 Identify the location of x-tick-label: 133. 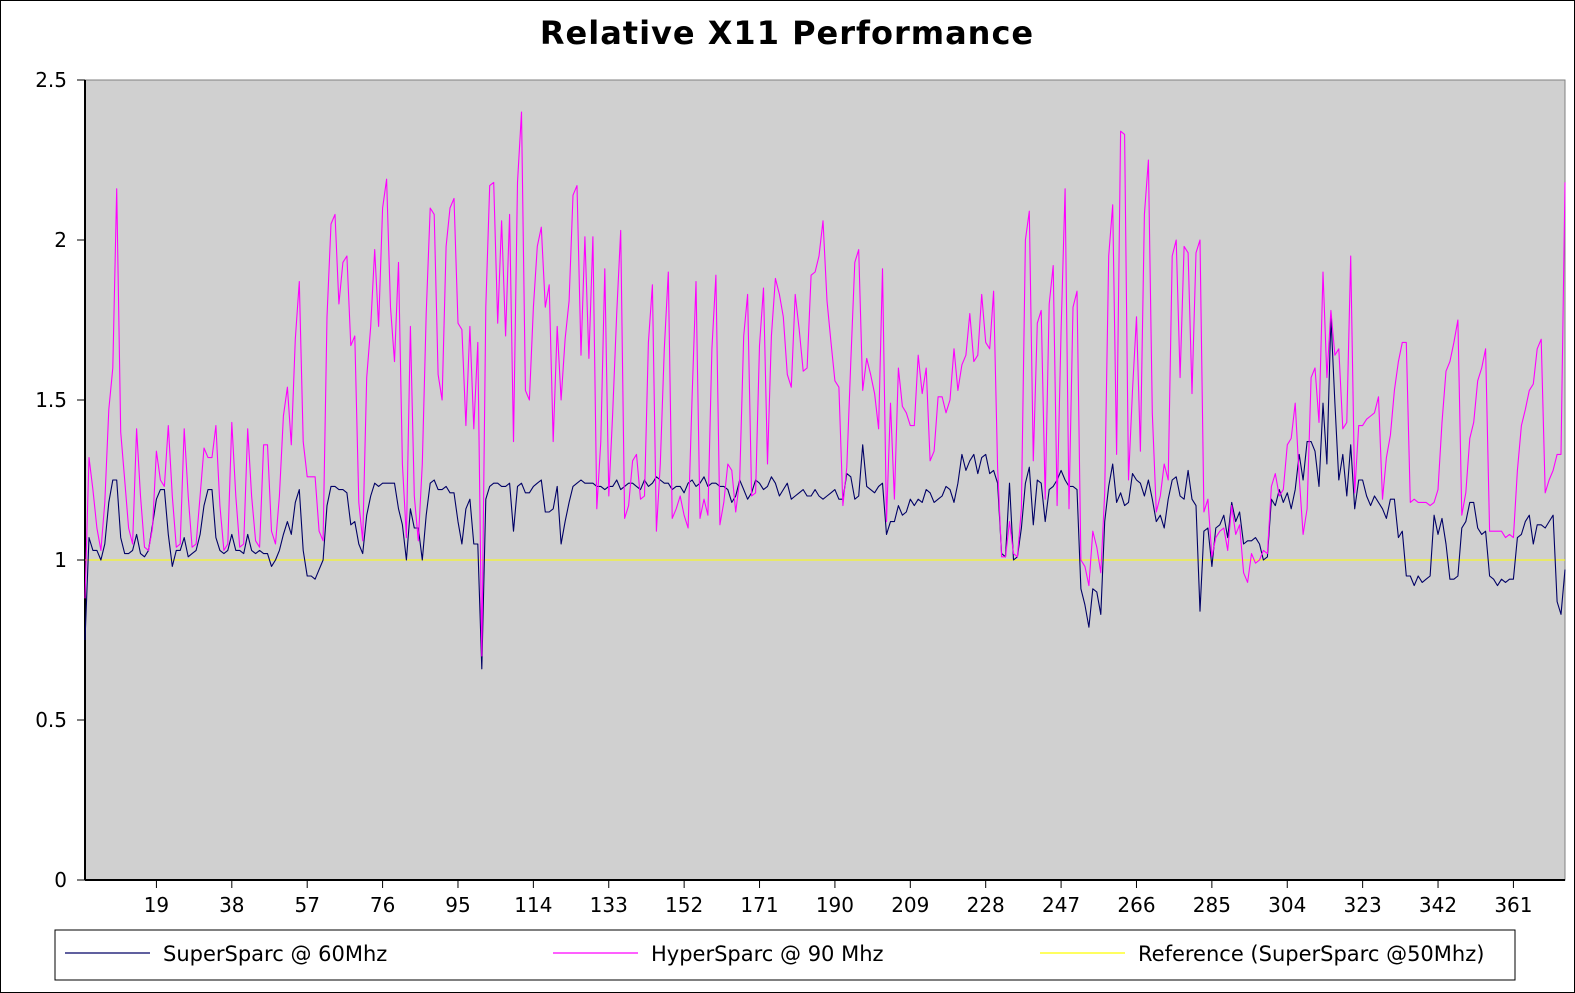
(609, 905).